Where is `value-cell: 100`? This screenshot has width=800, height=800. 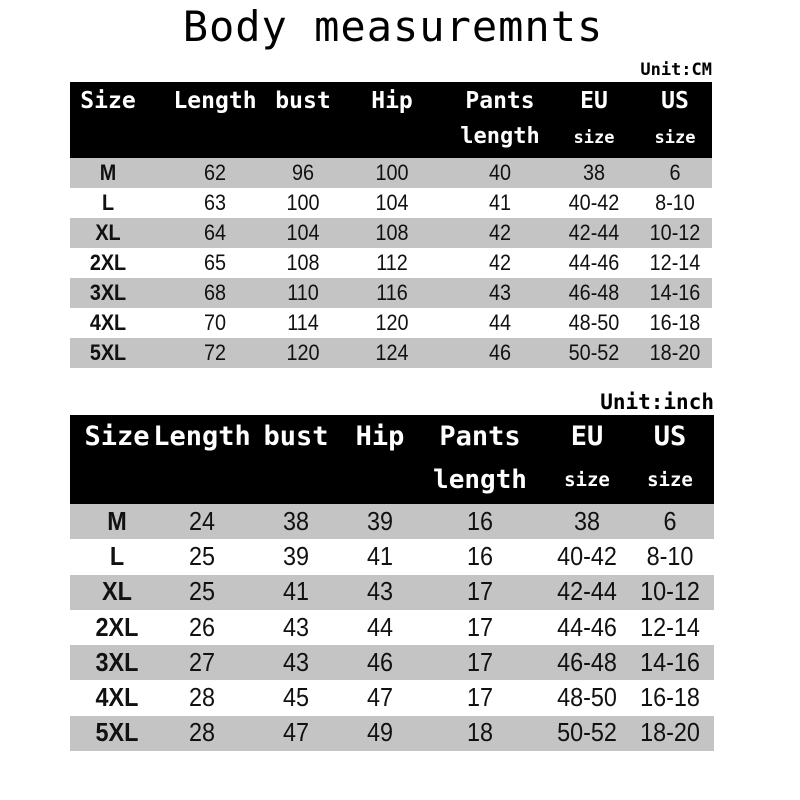 value-cell: 100 is located at coordinates (303, 203).